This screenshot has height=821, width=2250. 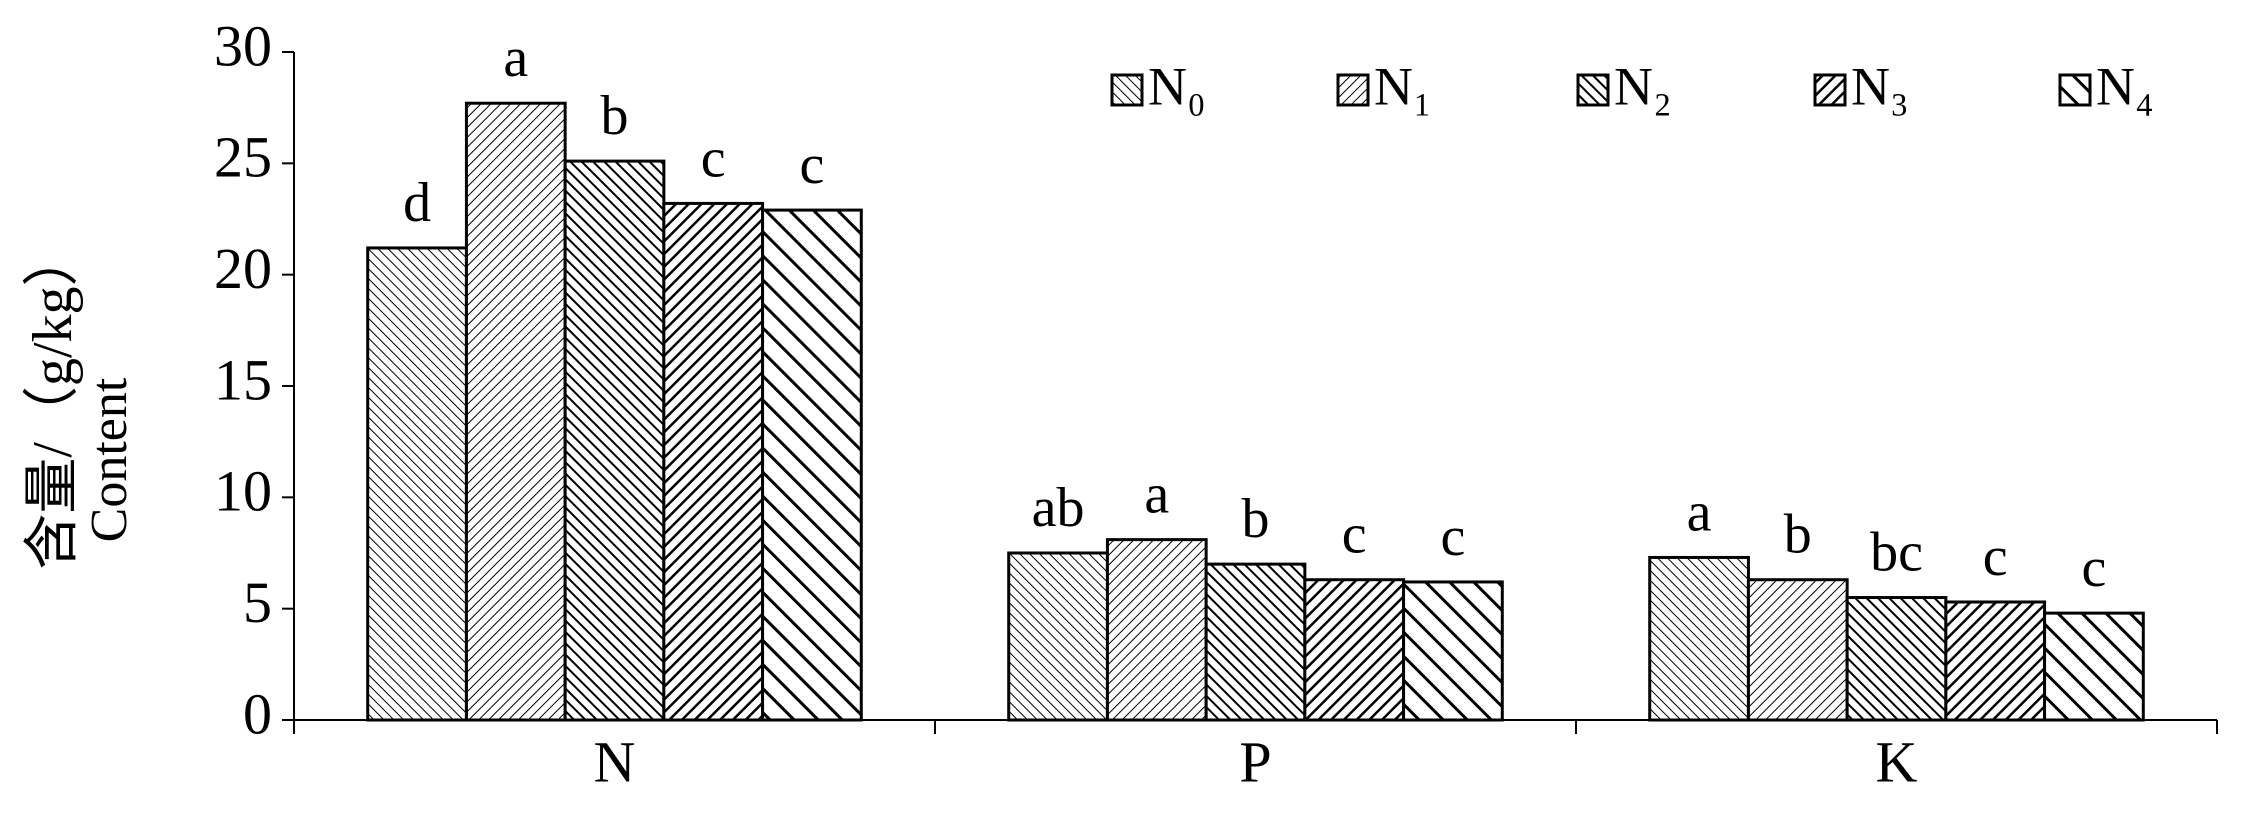 What do you see at coordinates (1643, 86) in the screenshot?
I see `legend-label: N₂` at bounding box center [1643, 86].